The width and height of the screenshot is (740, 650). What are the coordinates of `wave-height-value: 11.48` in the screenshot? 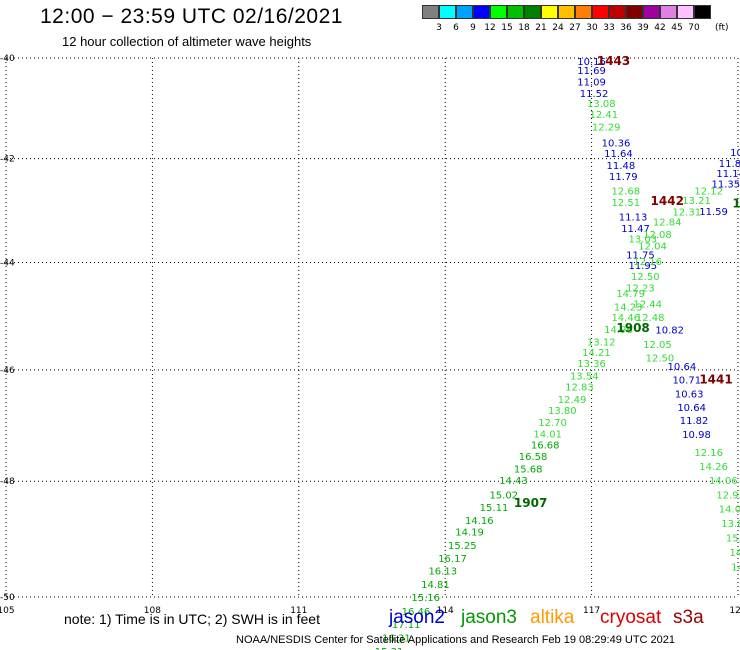 It's located at (621, 166).